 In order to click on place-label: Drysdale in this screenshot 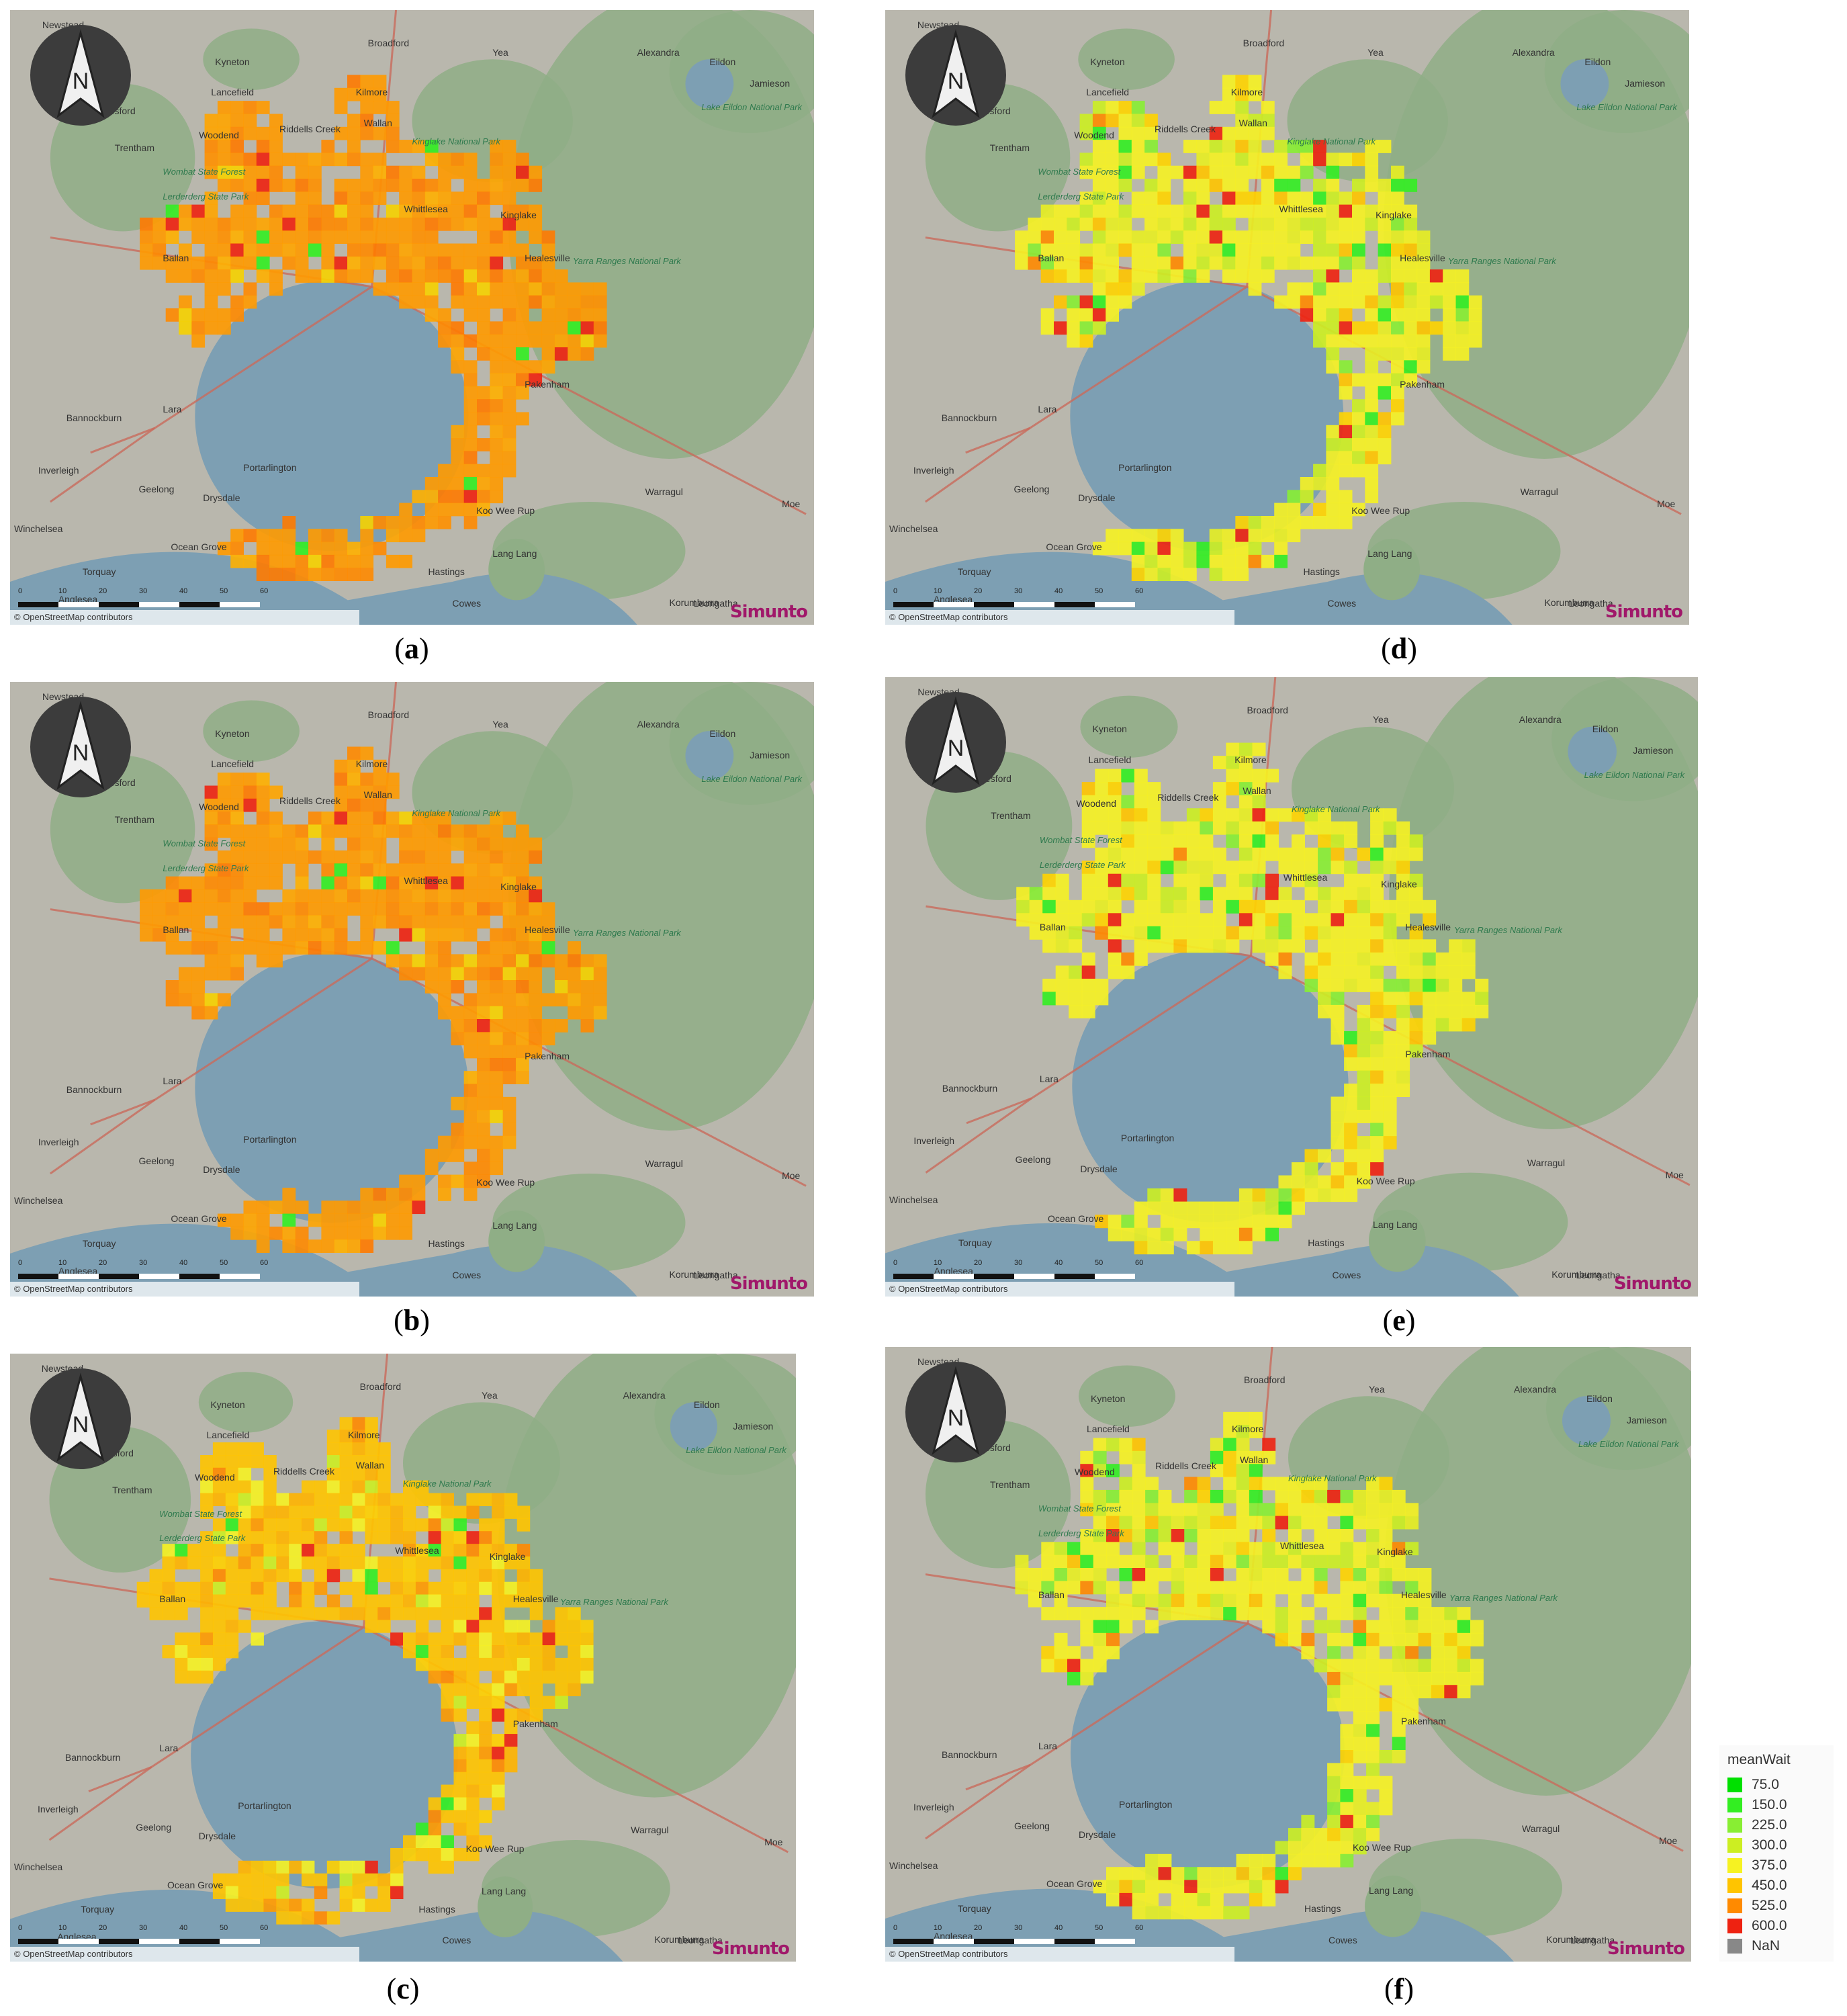, I will do `click(1099, 1168)`.